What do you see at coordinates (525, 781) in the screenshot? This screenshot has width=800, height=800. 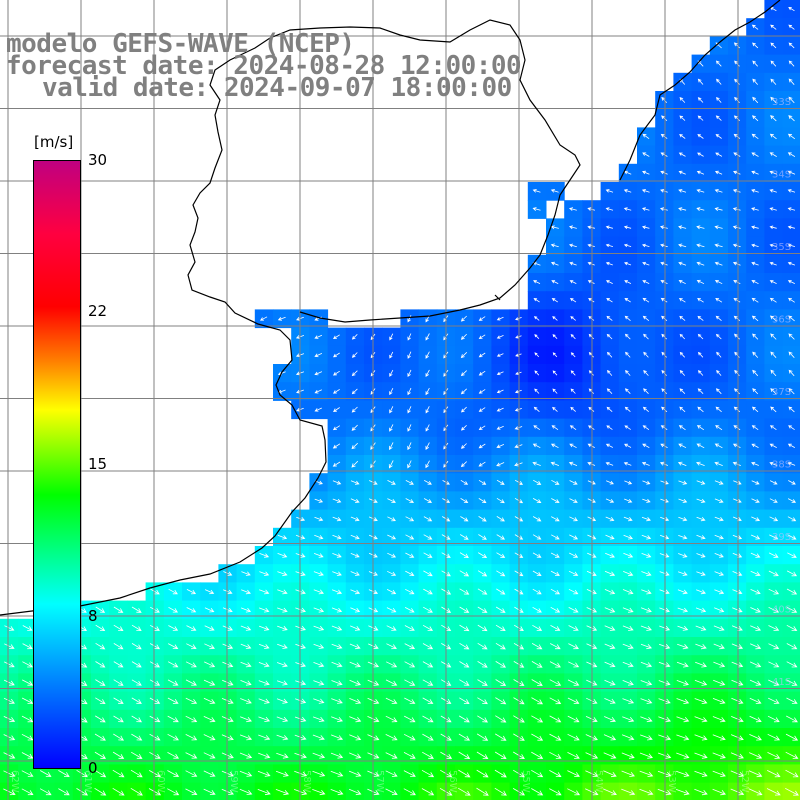 I see `longitude-label: 55W` at bounding box center [525, 781].